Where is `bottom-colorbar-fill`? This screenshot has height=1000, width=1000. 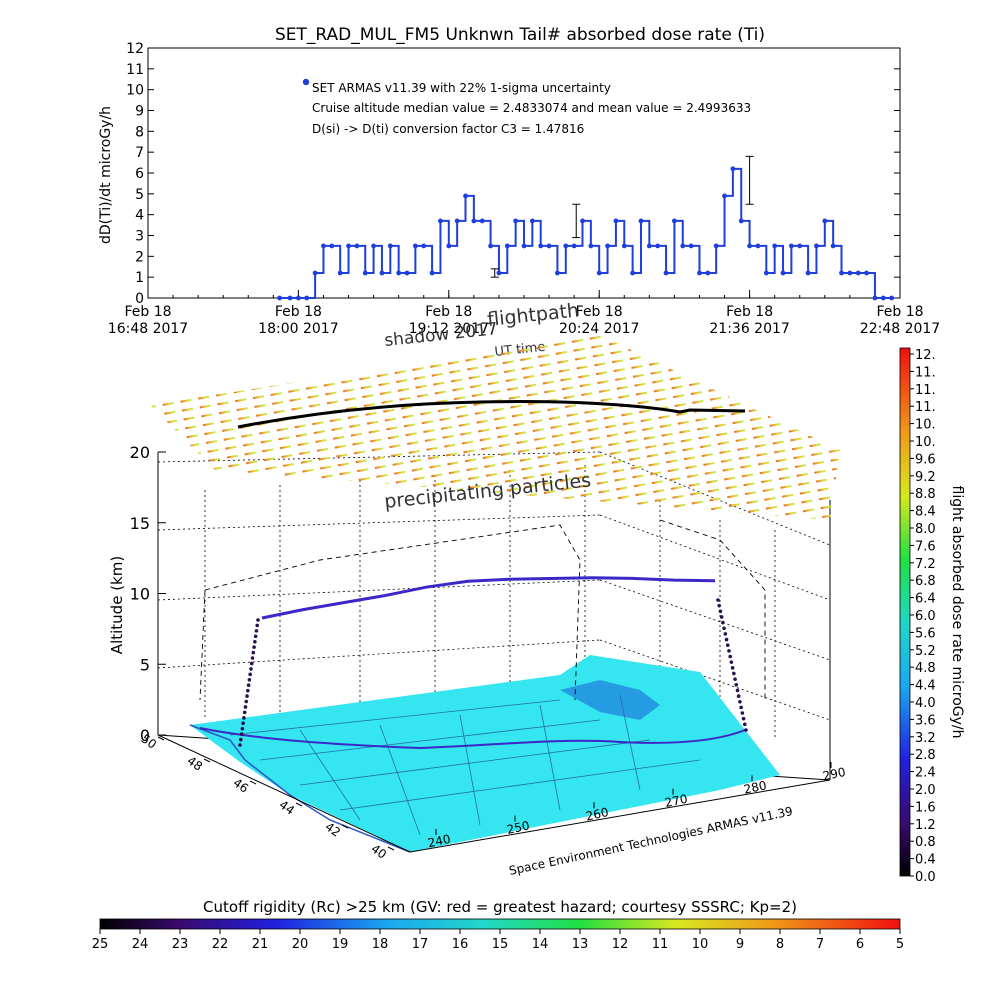
bottom-colorbar-fill is located at coordinates (500, 924).